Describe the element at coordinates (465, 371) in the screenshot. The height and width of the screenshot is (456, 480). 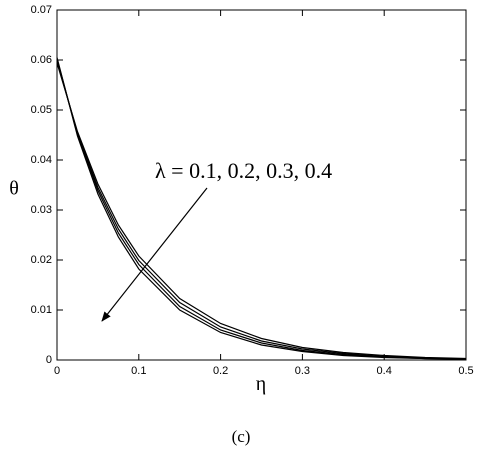
I see `x-tick-label: 0.5` at that location.